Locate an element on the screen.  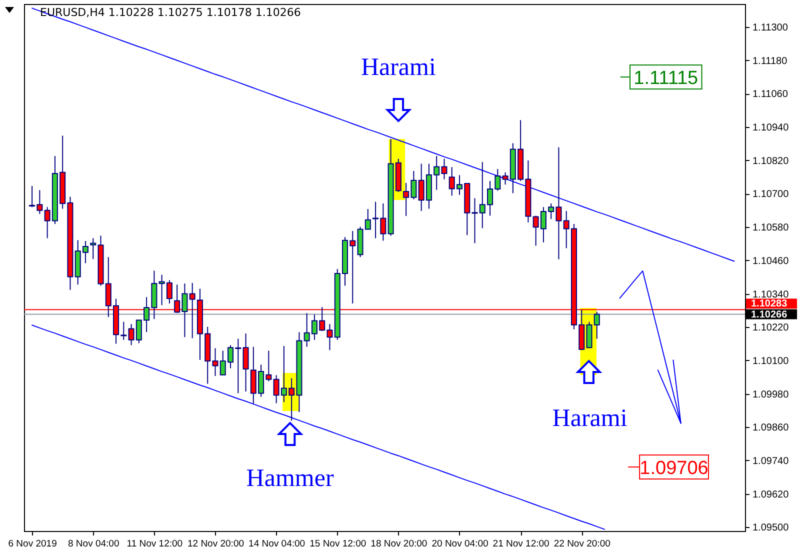
y-tick-label: 1.09980 is located at coordinates (771, 394).